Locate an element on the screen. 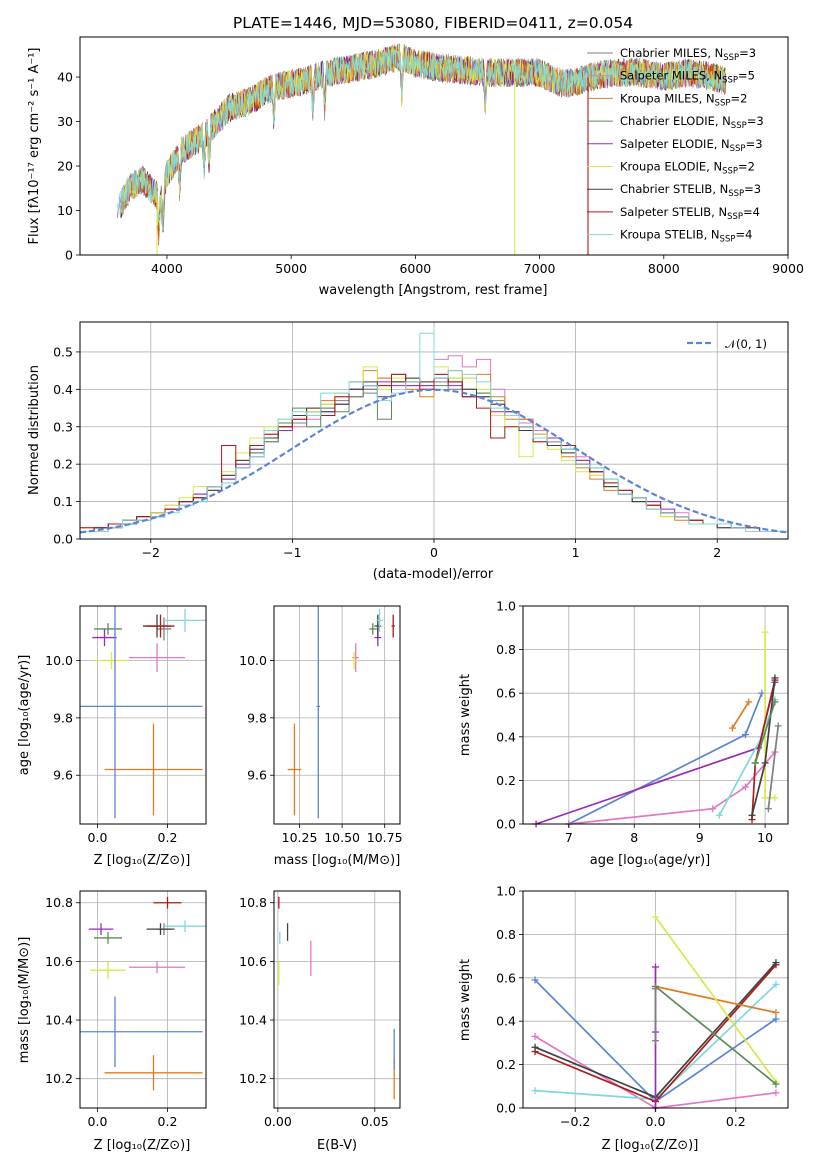 This screenshot has width=819, height=1170. y-tick-label: 0.1 is located at coordinates (63, 501).